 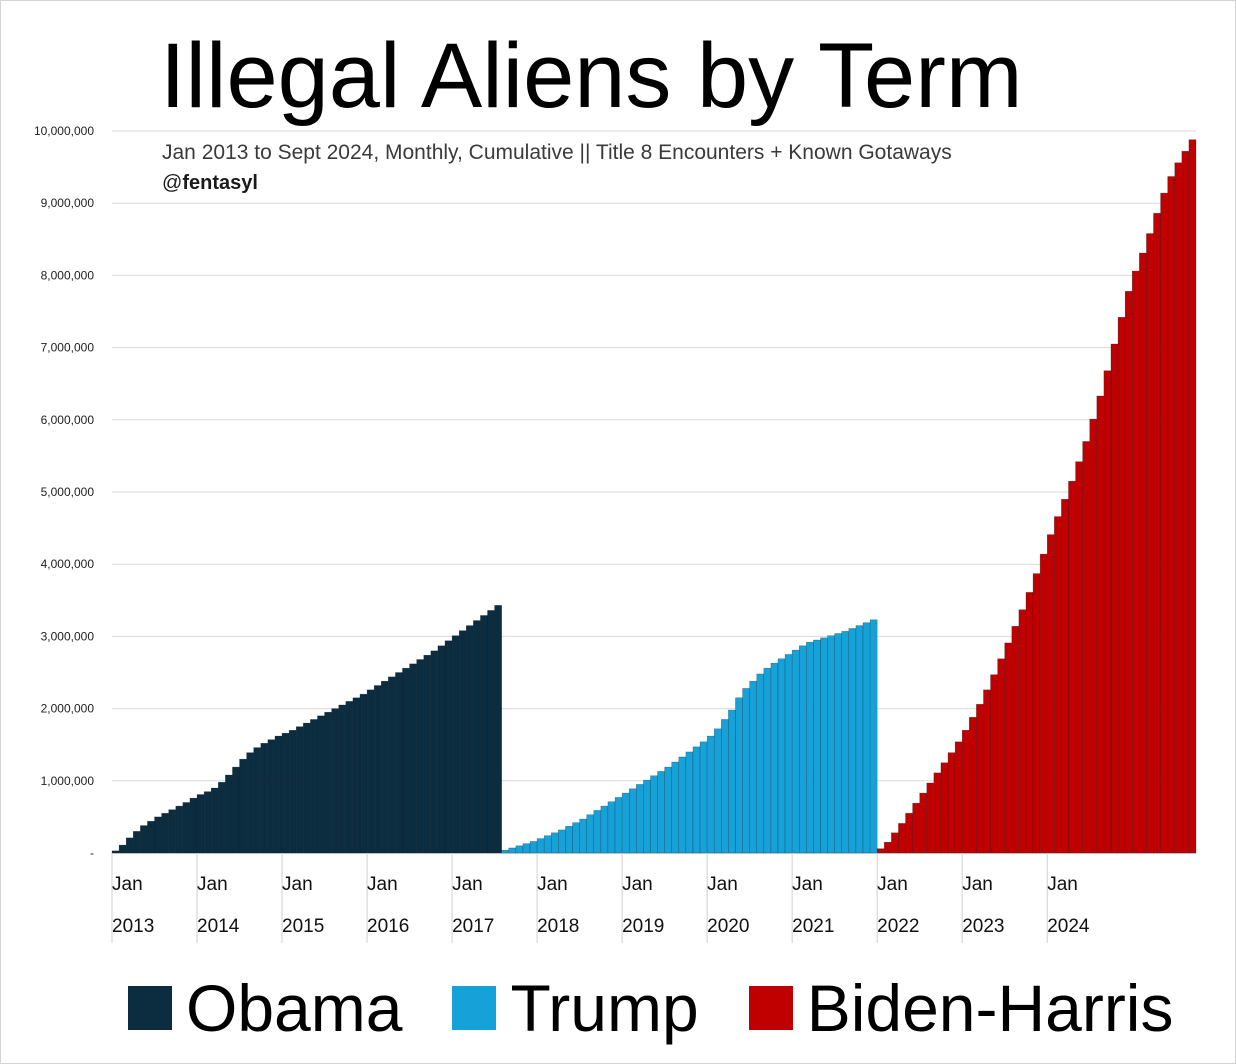 What do you see at coordinates (303, 926) in the screenshot?
I see `x-tick-year-label: 2015` at bounding box center [303, 926].